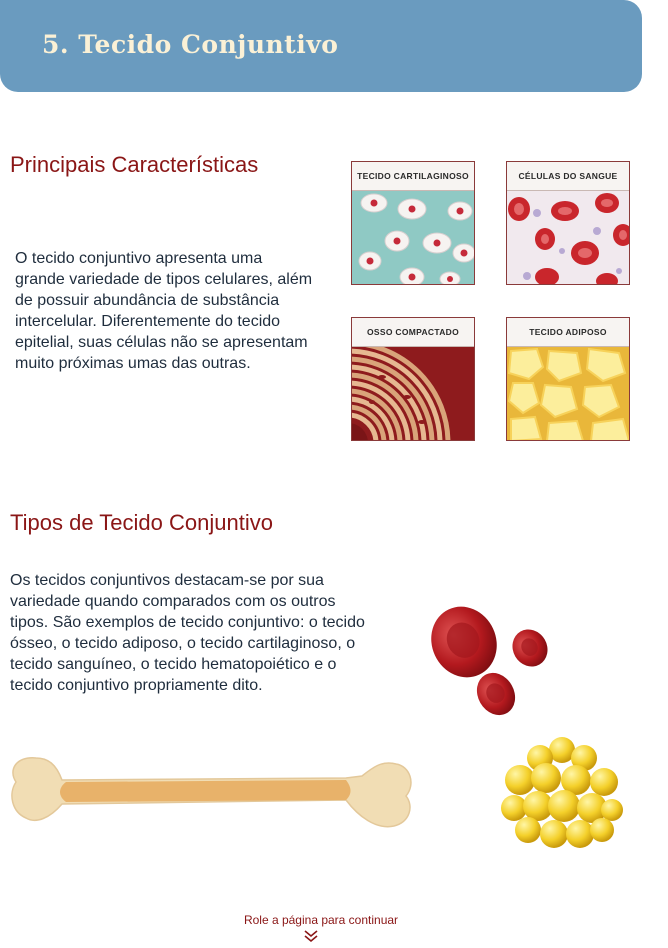 The image size is (668, 948). I want to click on tile-cartilage: TECIDO CARTILAGINOSO, so click(413, 223).